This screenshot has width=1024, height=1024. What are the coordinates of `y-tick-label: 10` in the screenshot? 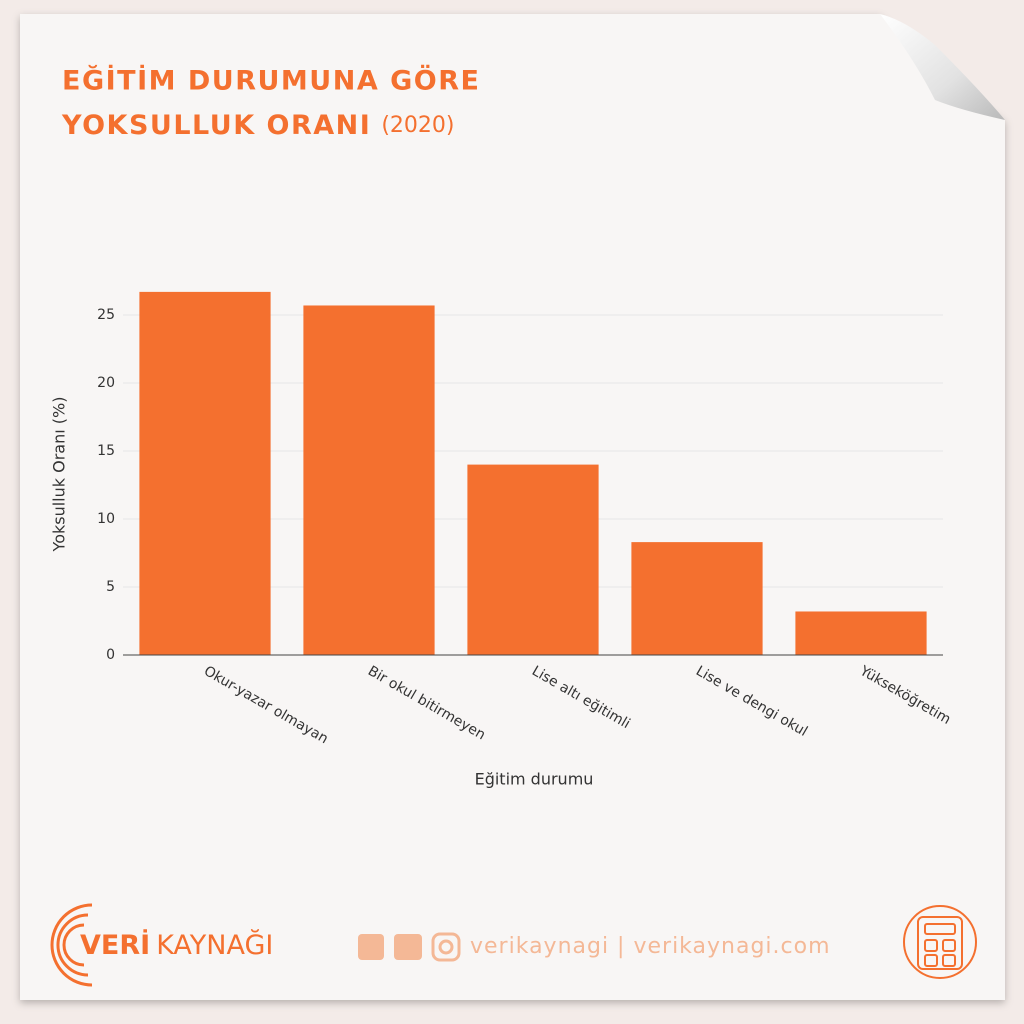 It's located at (106, 519).